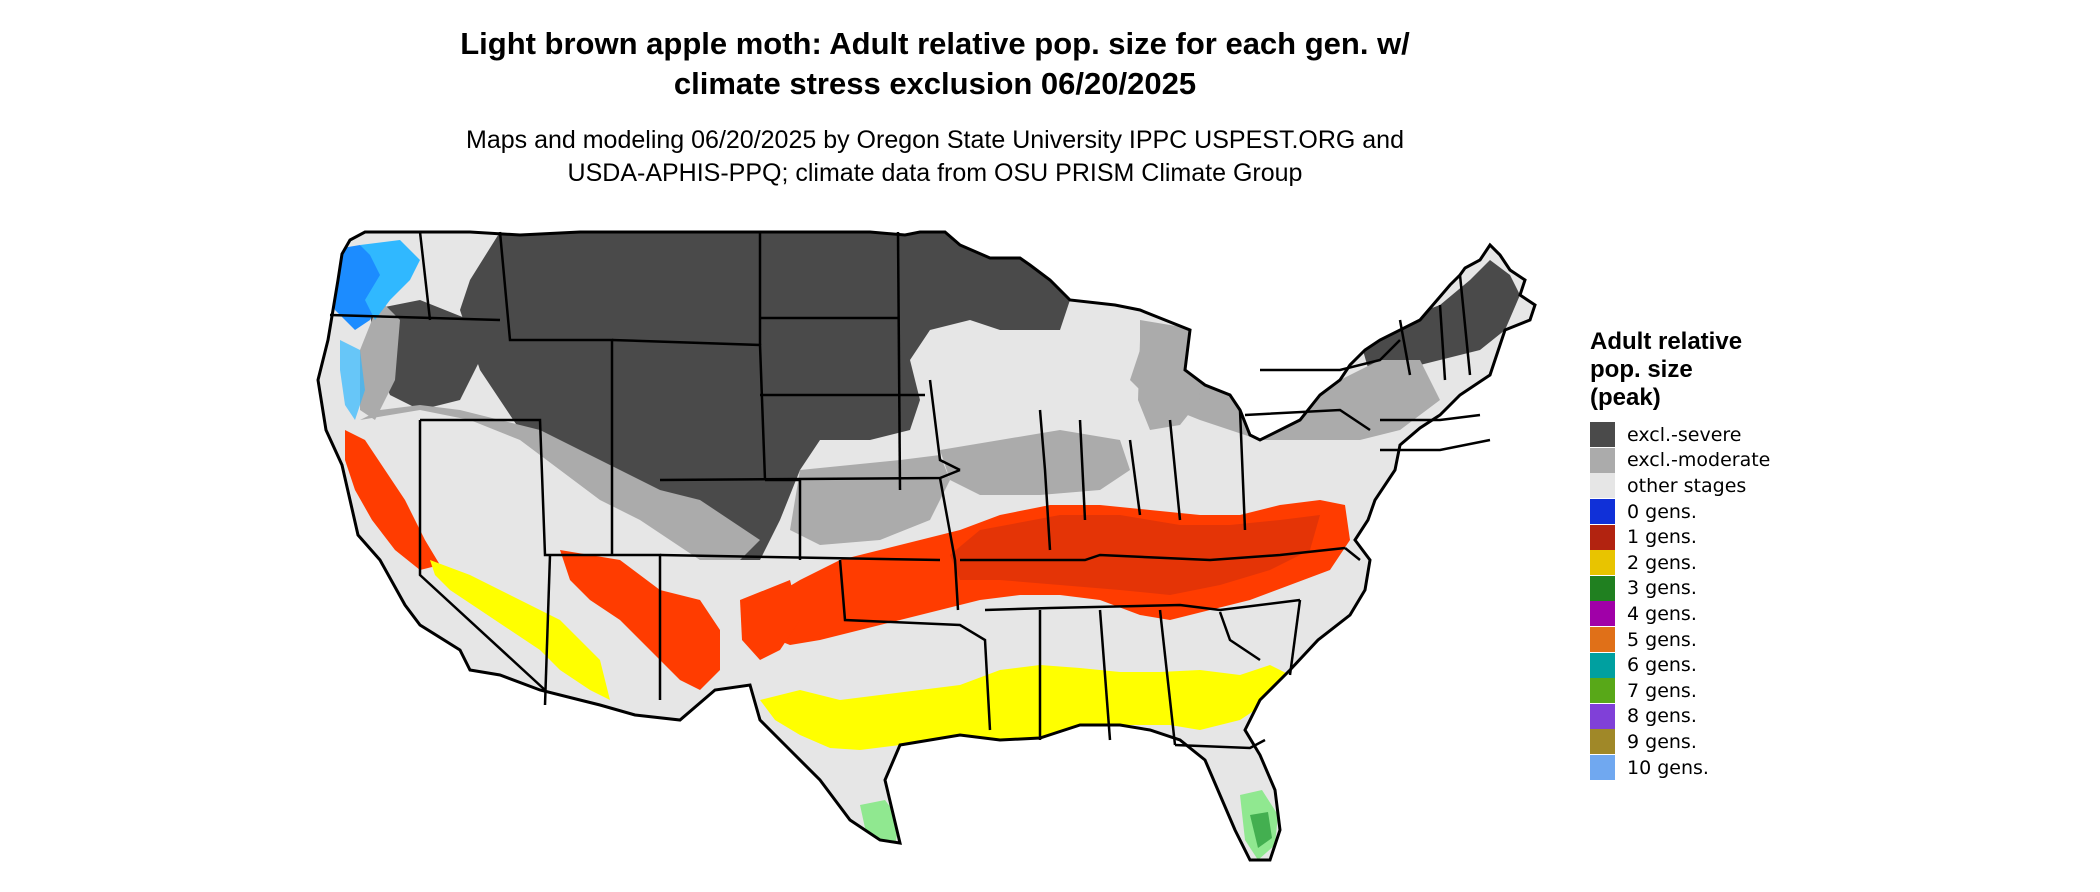  I want to click on map-one-gen-dark-core, so click(1135, 555).